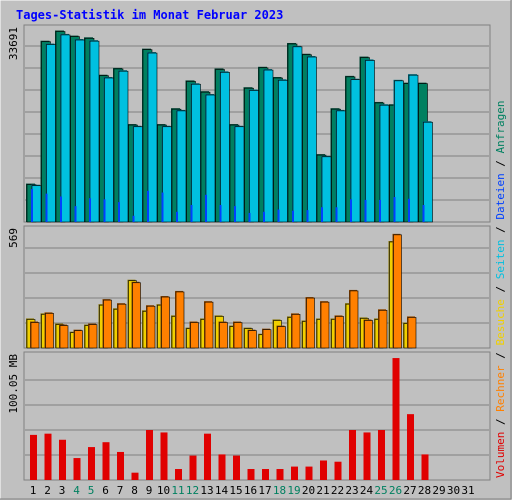  What do you see at coordinates (279, 490) in the screenshot?
I see `x-tick-label: 18` at bounding box center [279, 490].